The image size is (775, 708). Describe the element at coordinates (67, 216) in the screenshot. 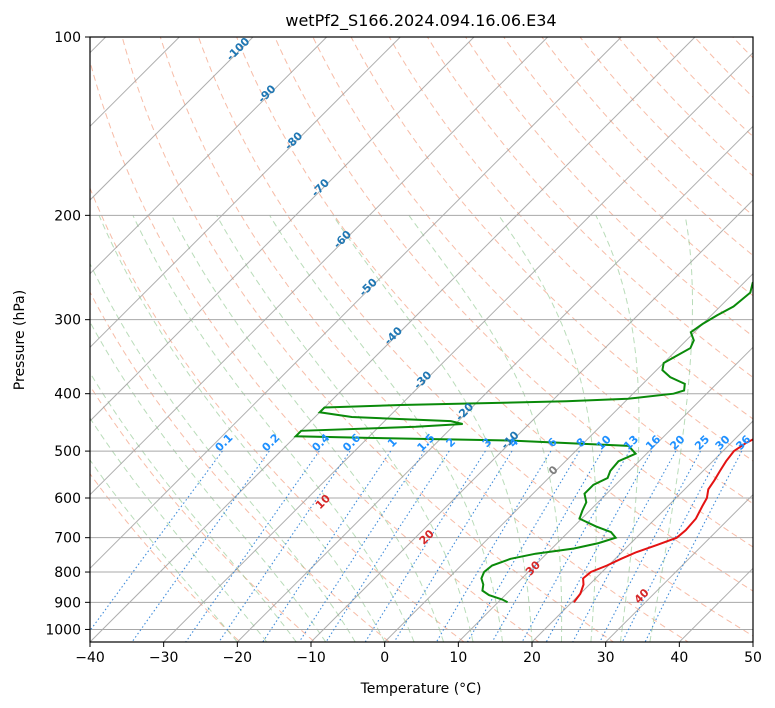

I see `y-tick-label: 200` at that location.